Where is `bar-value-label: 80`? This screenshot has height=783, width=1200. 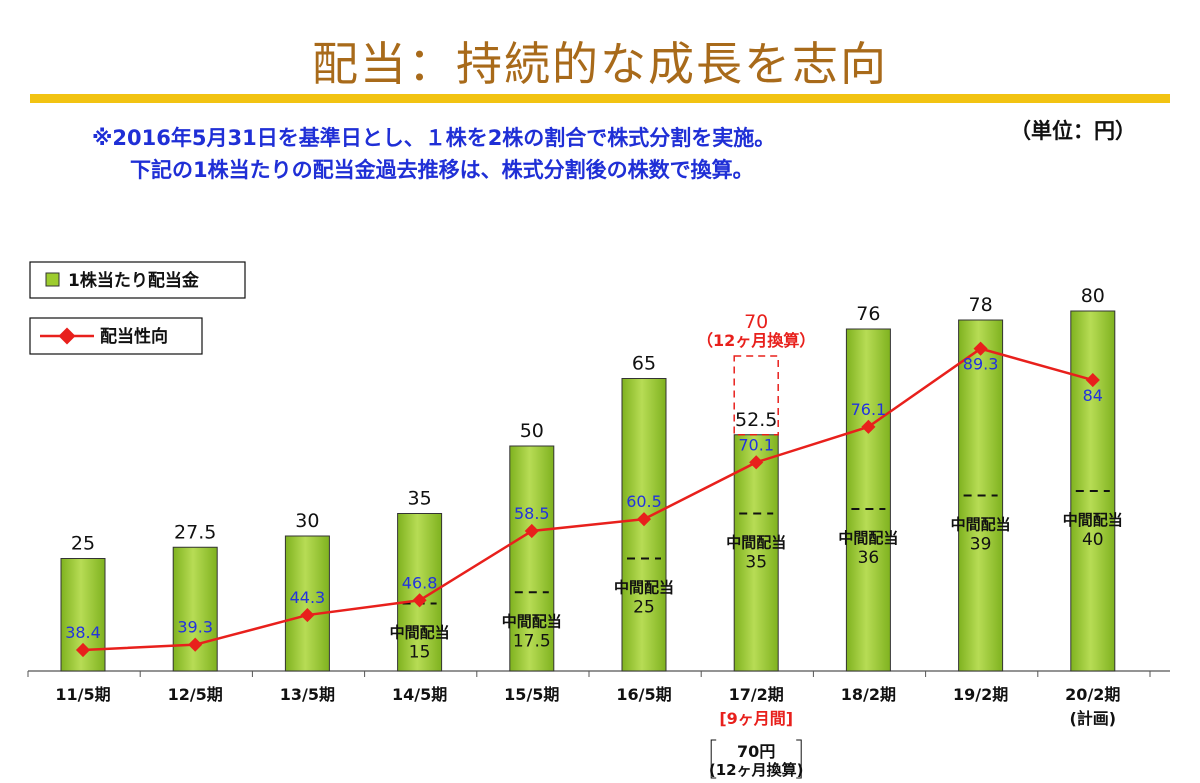 bar-value-label: 80 is located at coordinates (1093, 296).